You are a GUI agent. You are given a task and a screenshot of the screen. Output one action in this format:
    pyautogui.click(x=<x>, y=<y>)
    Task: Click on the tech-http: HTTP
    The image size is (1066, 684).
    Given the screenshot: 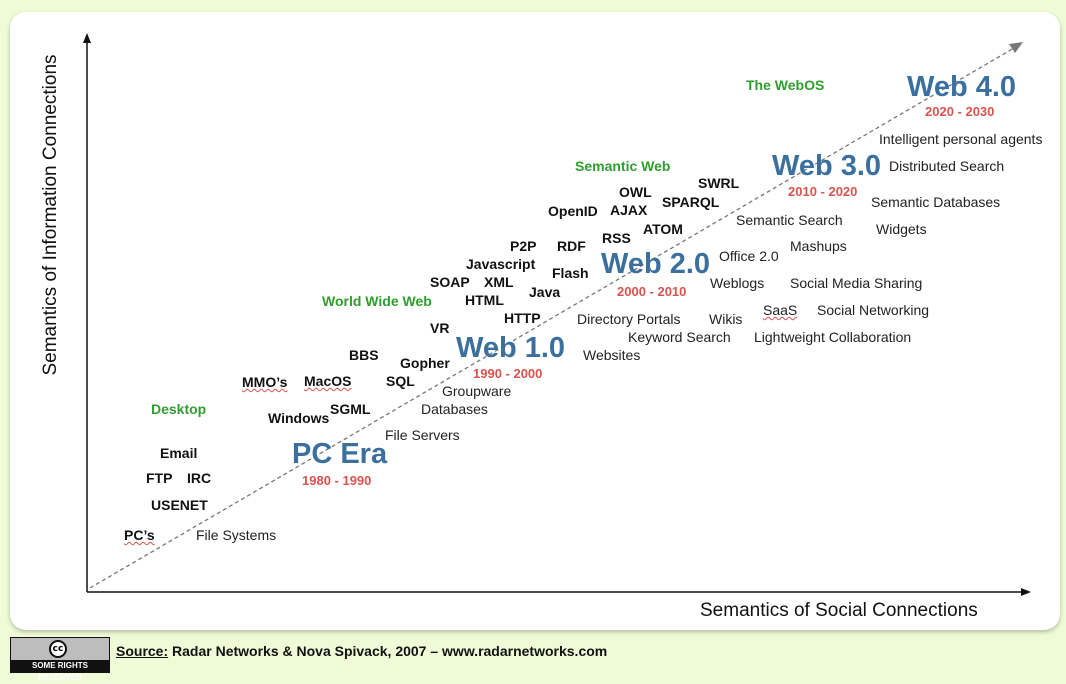 What is the action you would take?
    pyautogui.click(x=522, y=318)
    